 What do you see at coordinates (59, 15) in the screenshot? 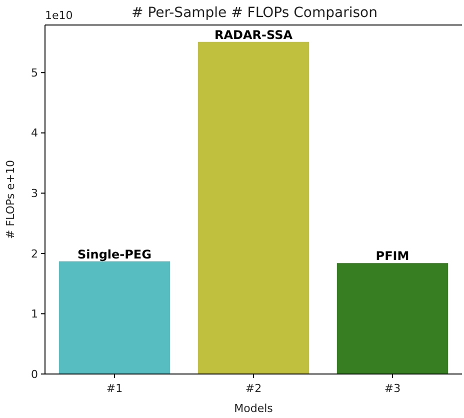
I see `text: 1e10` at bounding box center [59, 15].